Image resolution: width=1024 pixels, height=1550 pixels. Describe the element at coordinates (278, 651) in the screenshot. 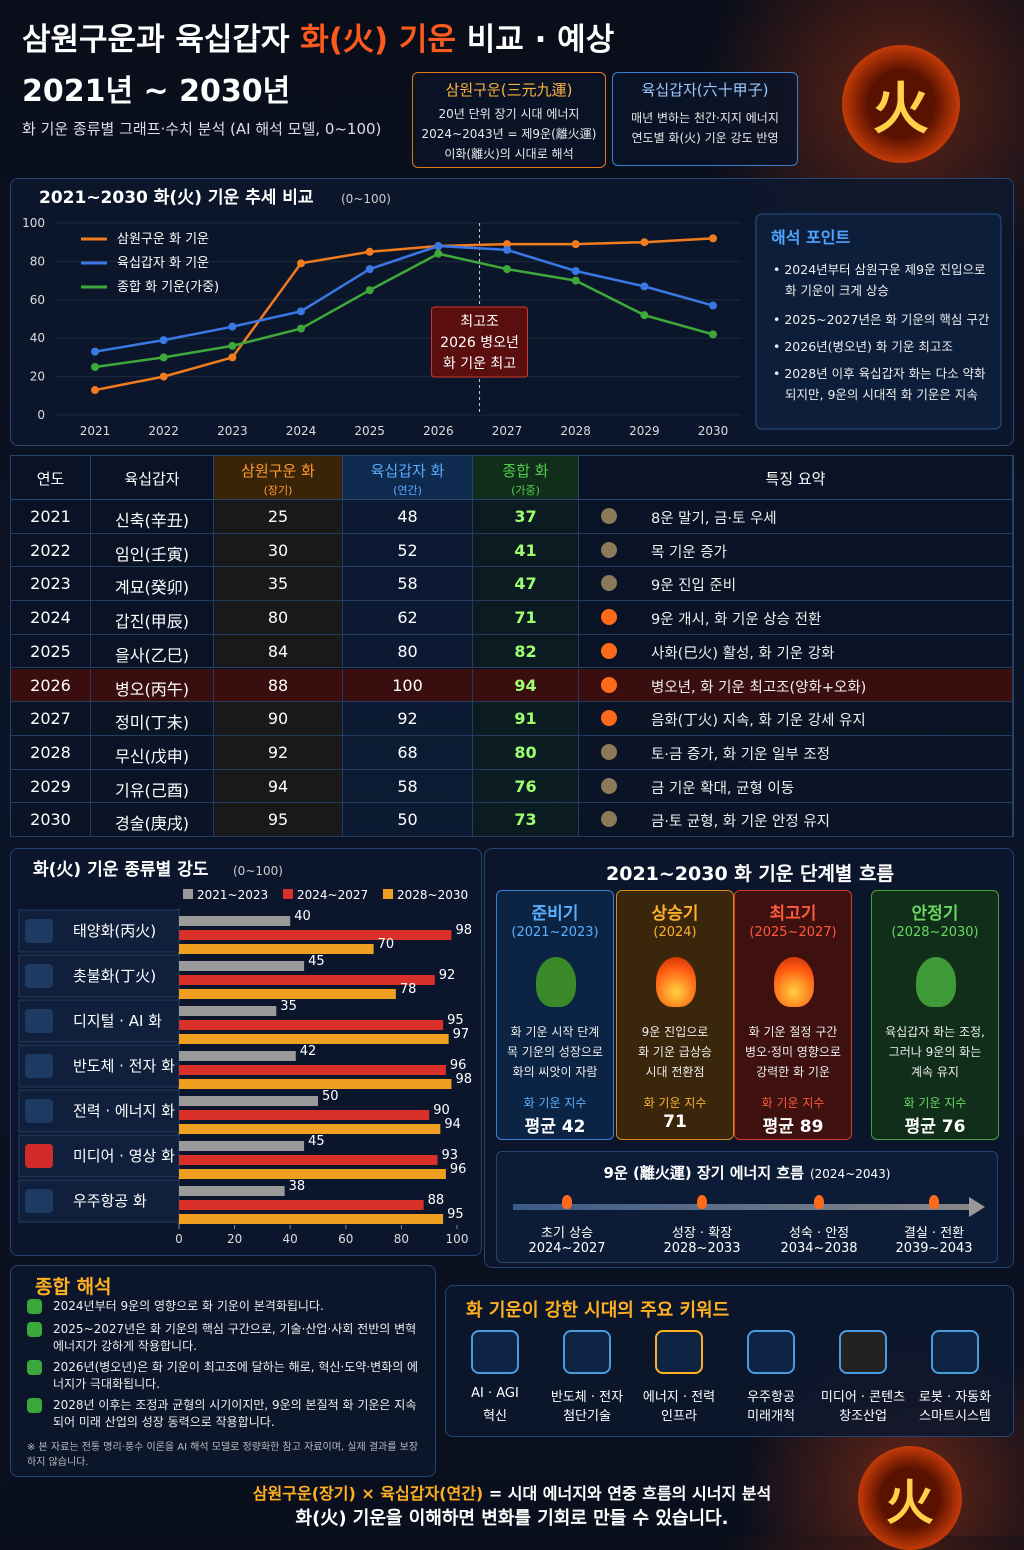

I see `table-cell: 84` at that location.